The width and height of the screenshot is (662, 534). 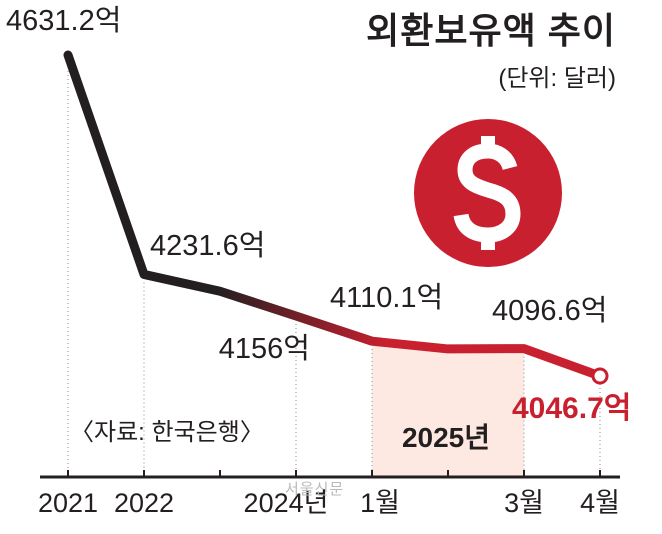 What do you see at coordinates (549, 311) in the screenshot?
I see `data-label: 4096.6억` at bounding box center [549, 311].